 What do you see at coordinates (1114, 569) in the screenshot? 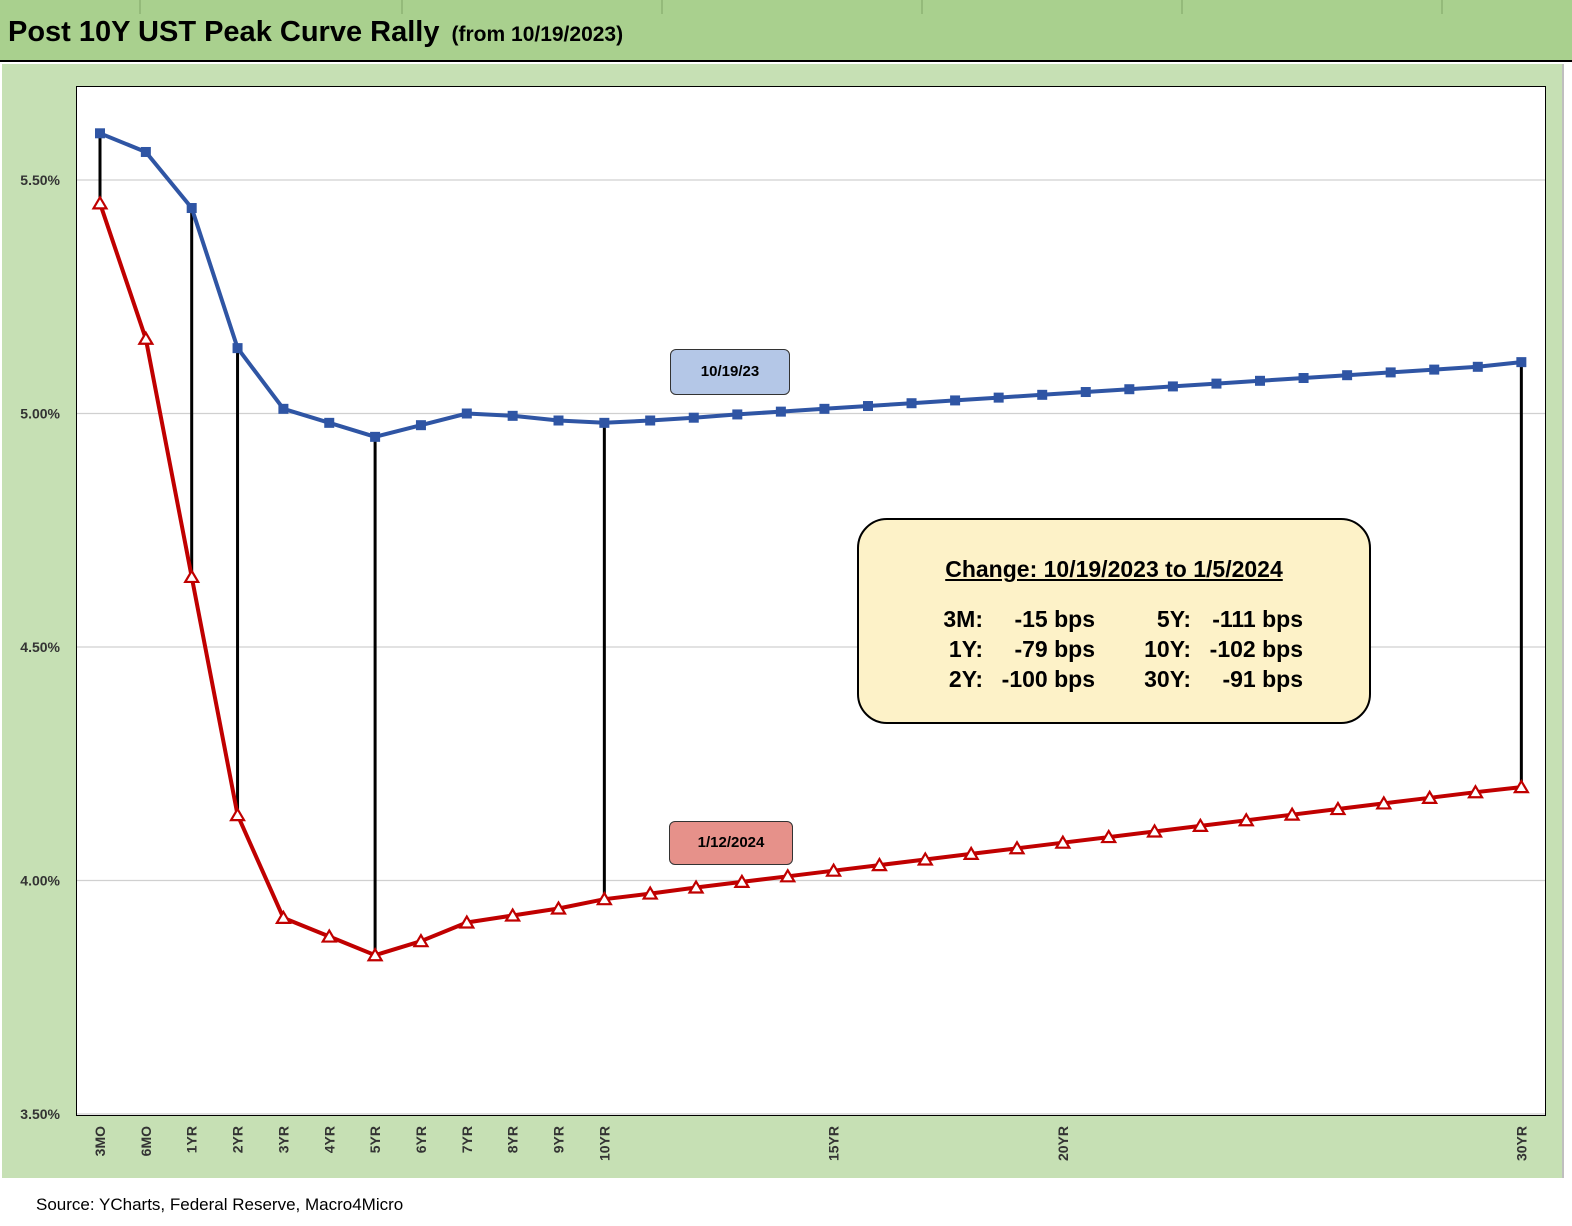
I see `change-summary-title: Change: 10/19/2023 to 1/5/2024` at bounding box center [1114, 569].